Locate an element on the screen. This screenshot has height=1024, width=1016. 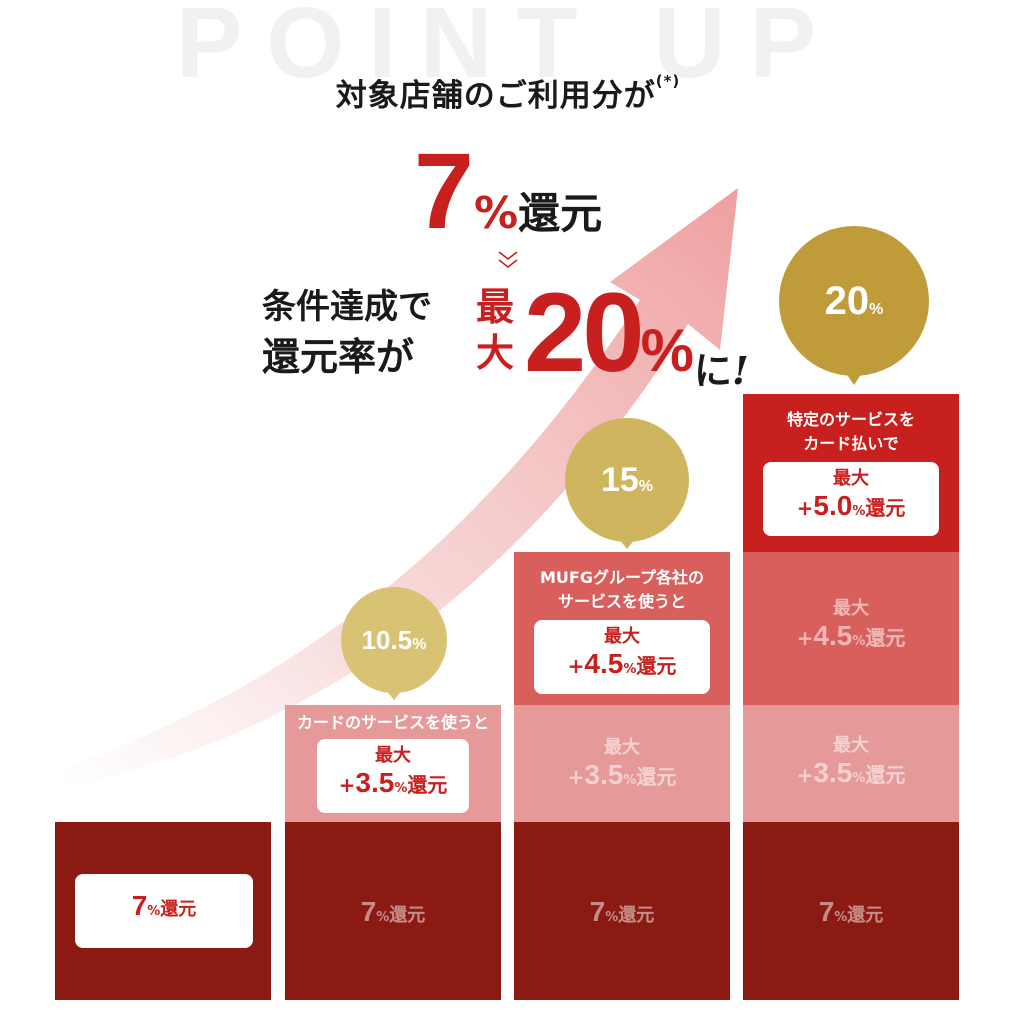
rate-bubble-3: 15% is located at coordinates (627, 480).